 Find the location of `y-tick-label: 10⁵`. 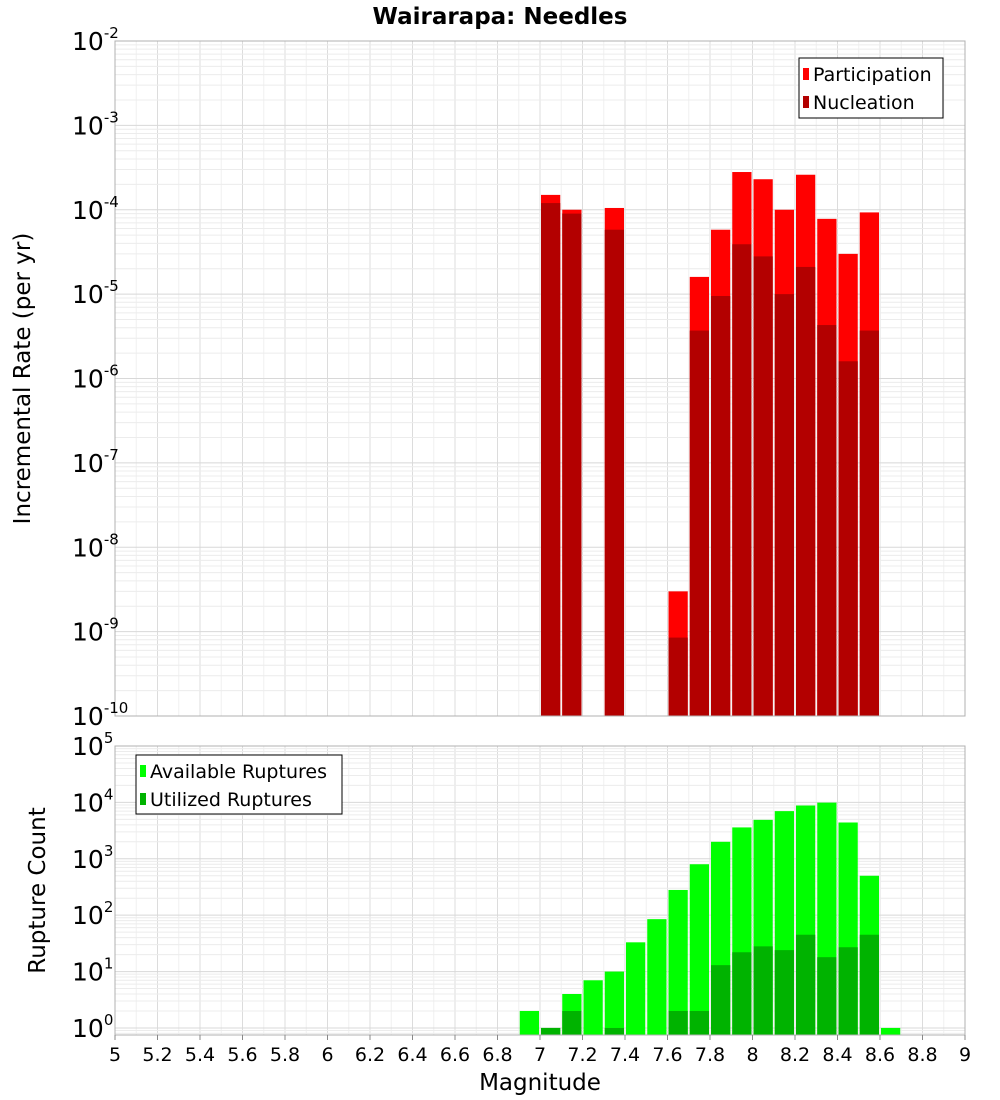

y-tick-label: 10⁵ is located at coordinates (92, 745).